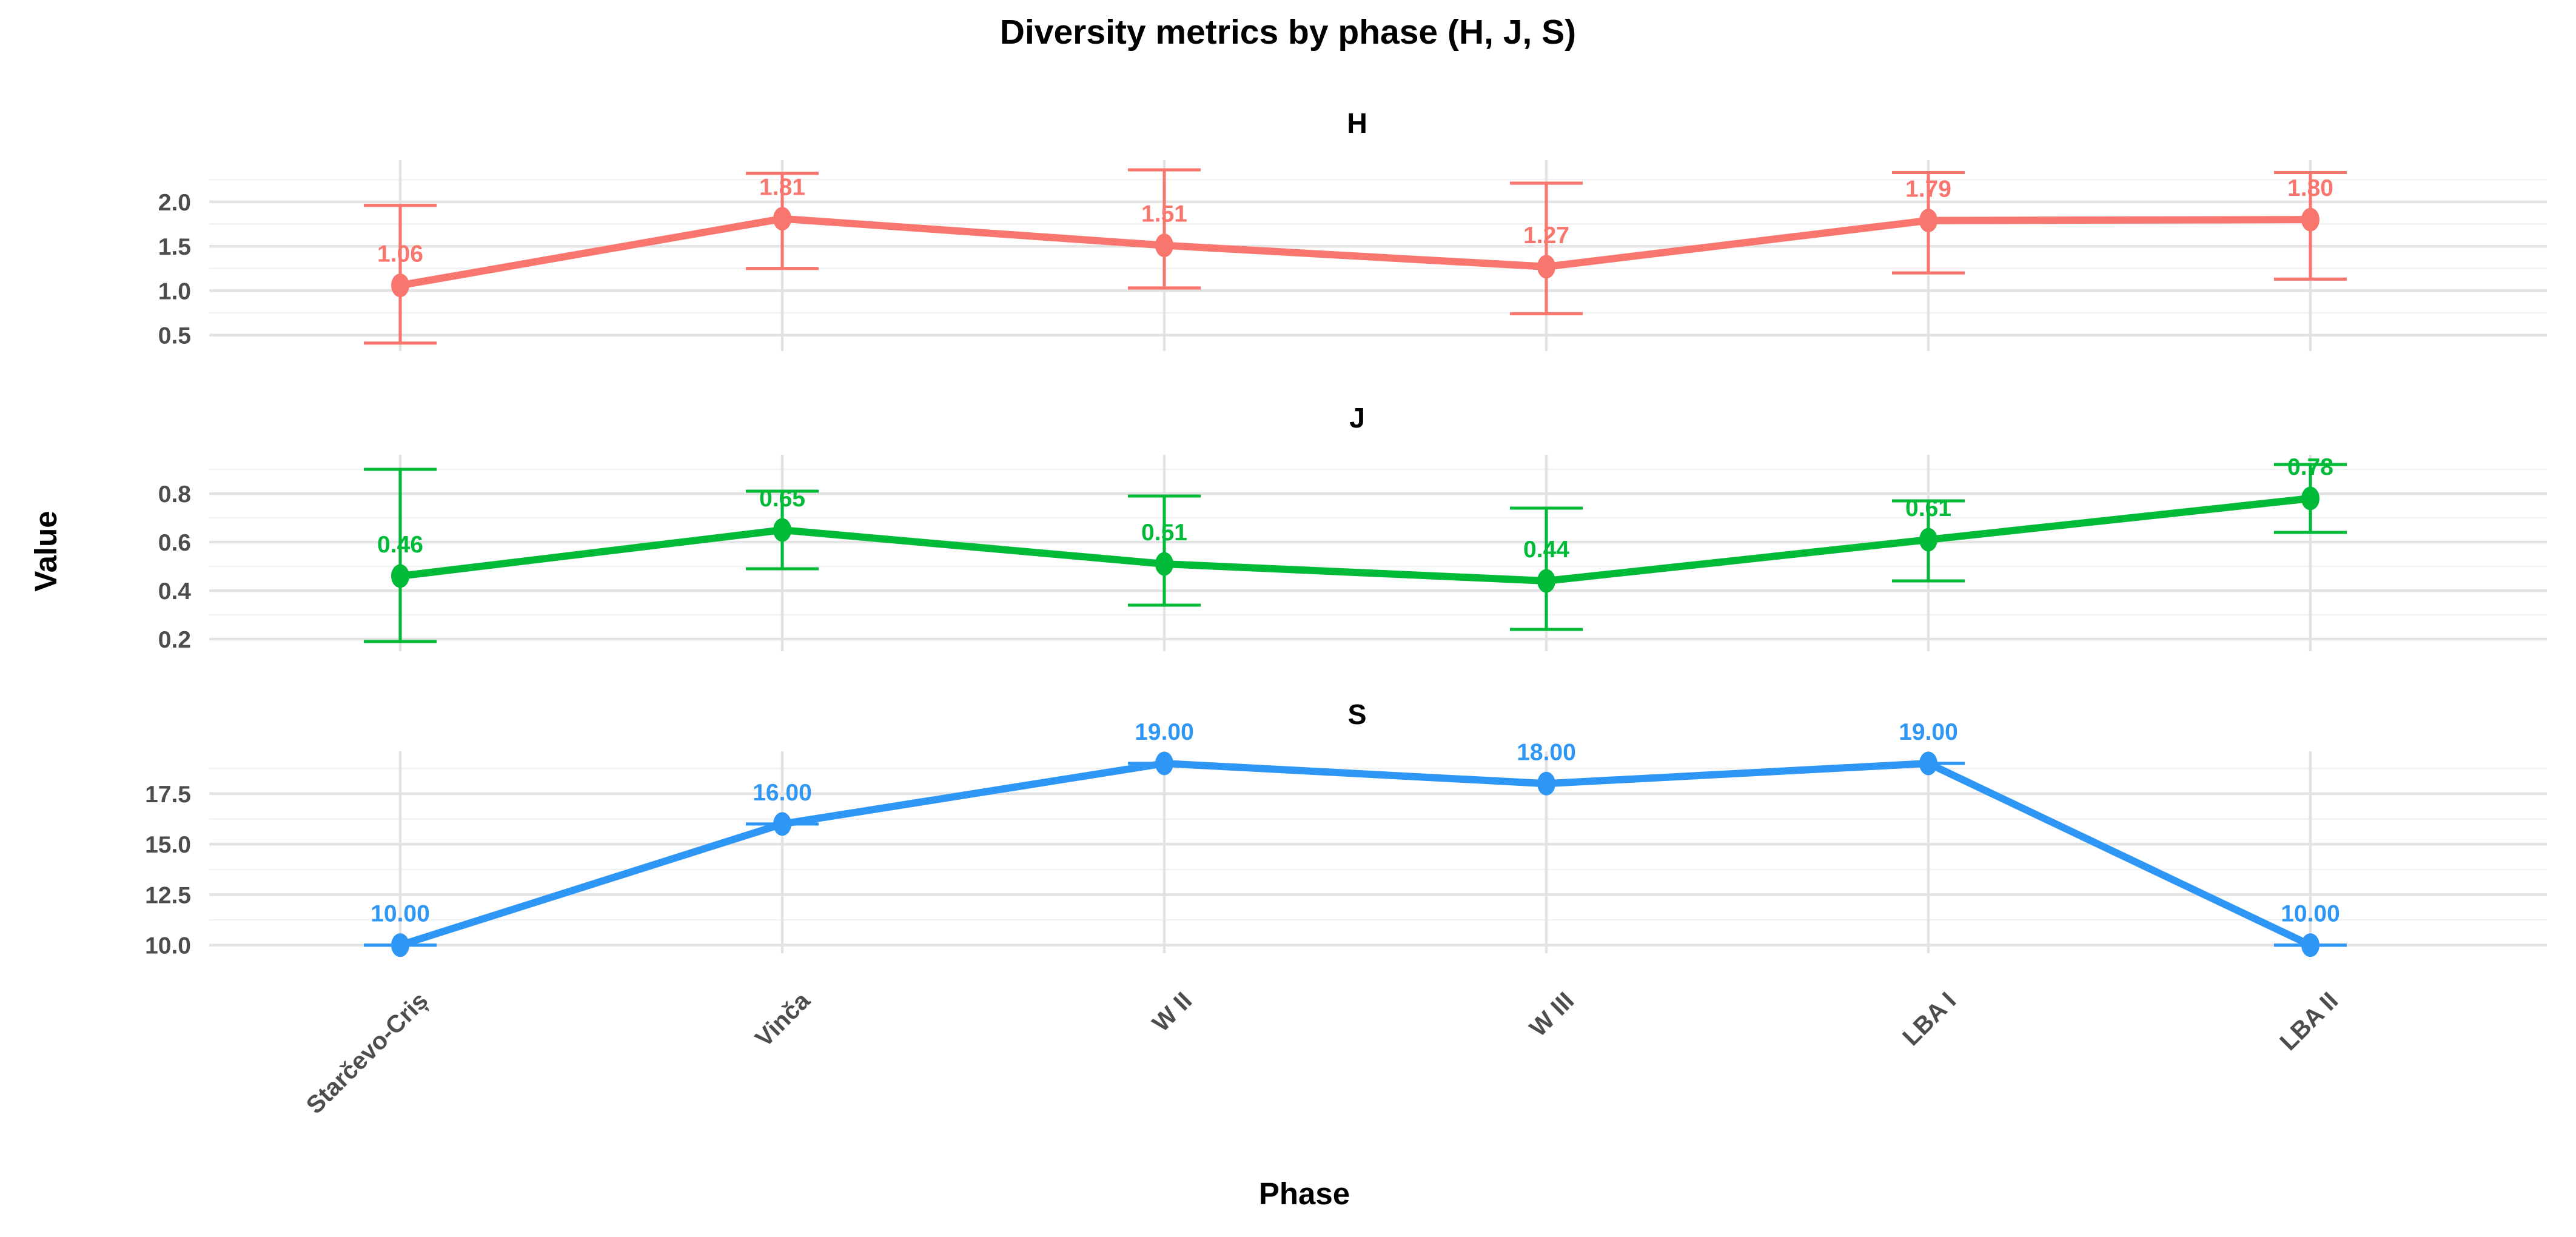 This screenshot has height=1237, width=2576. What do you see at coordinates (1929, 1019) in the screenshot?
I see `x-tick-label: LBA I` at bounding box center [1929, 1019].